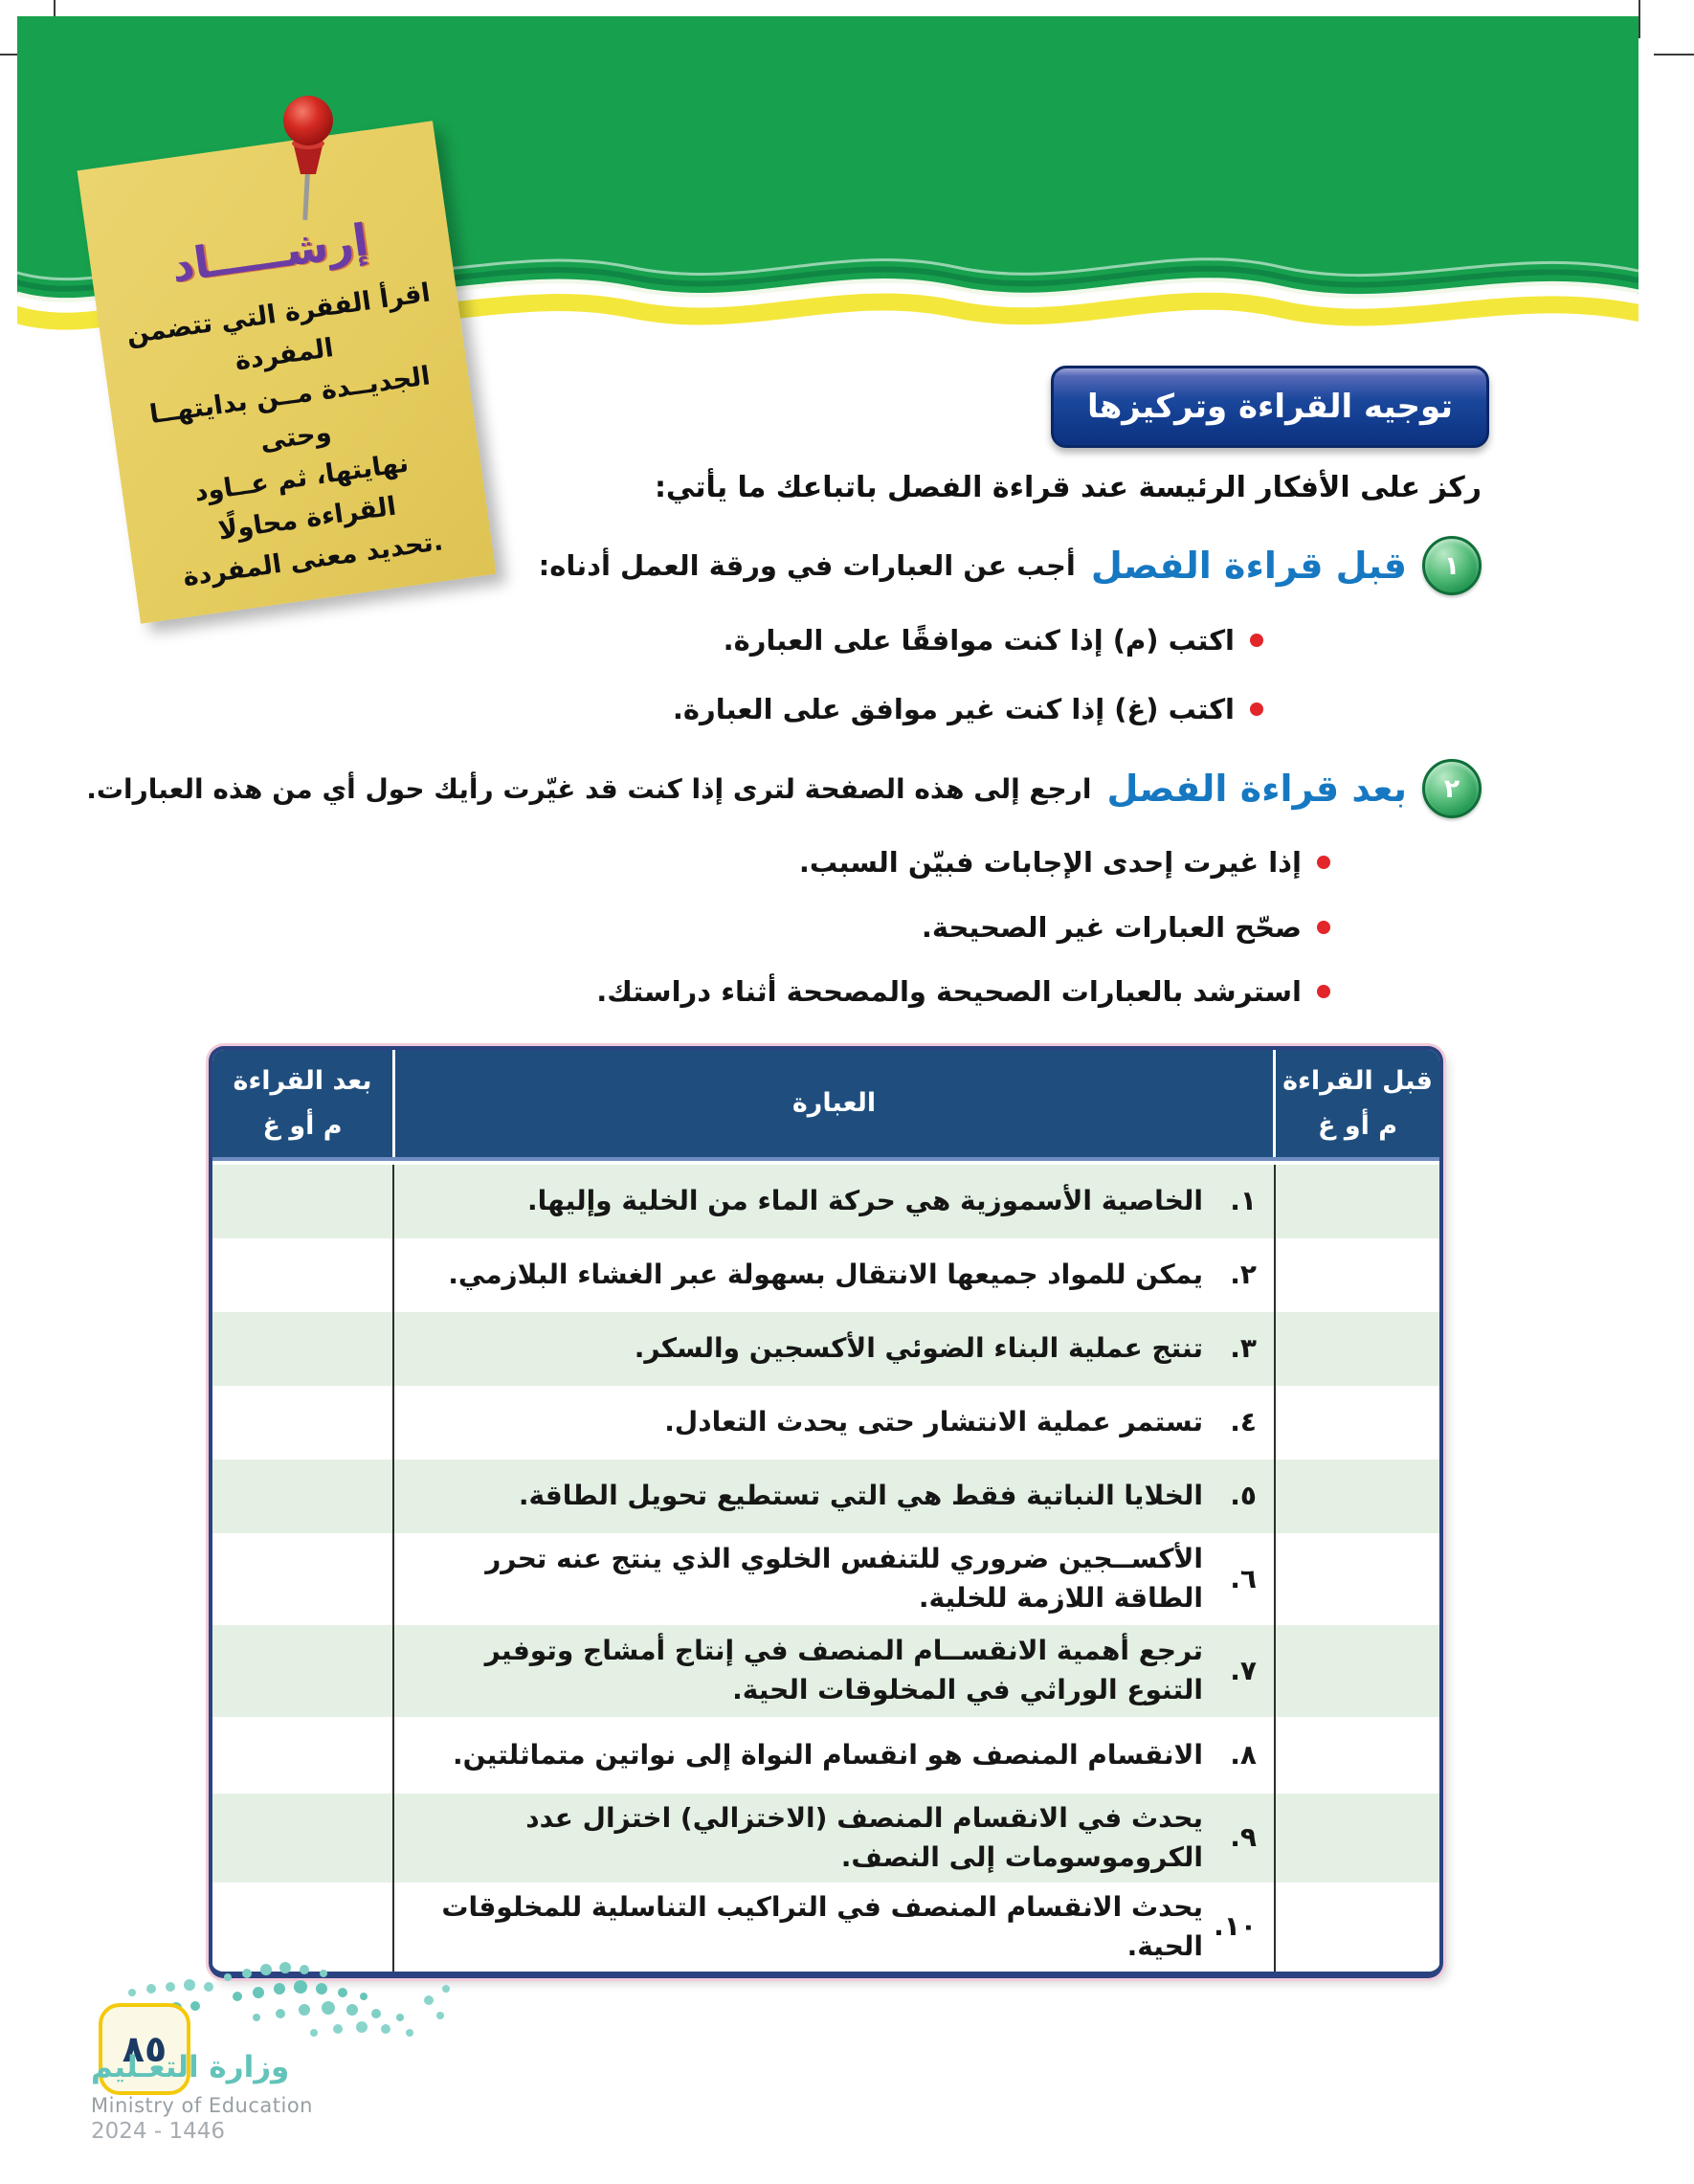 The image size is (1694, 2184). What do you see at coordinates (308, 159) in the screenshot?
I see `pushpin-icon` at bounding box center [308, 159].